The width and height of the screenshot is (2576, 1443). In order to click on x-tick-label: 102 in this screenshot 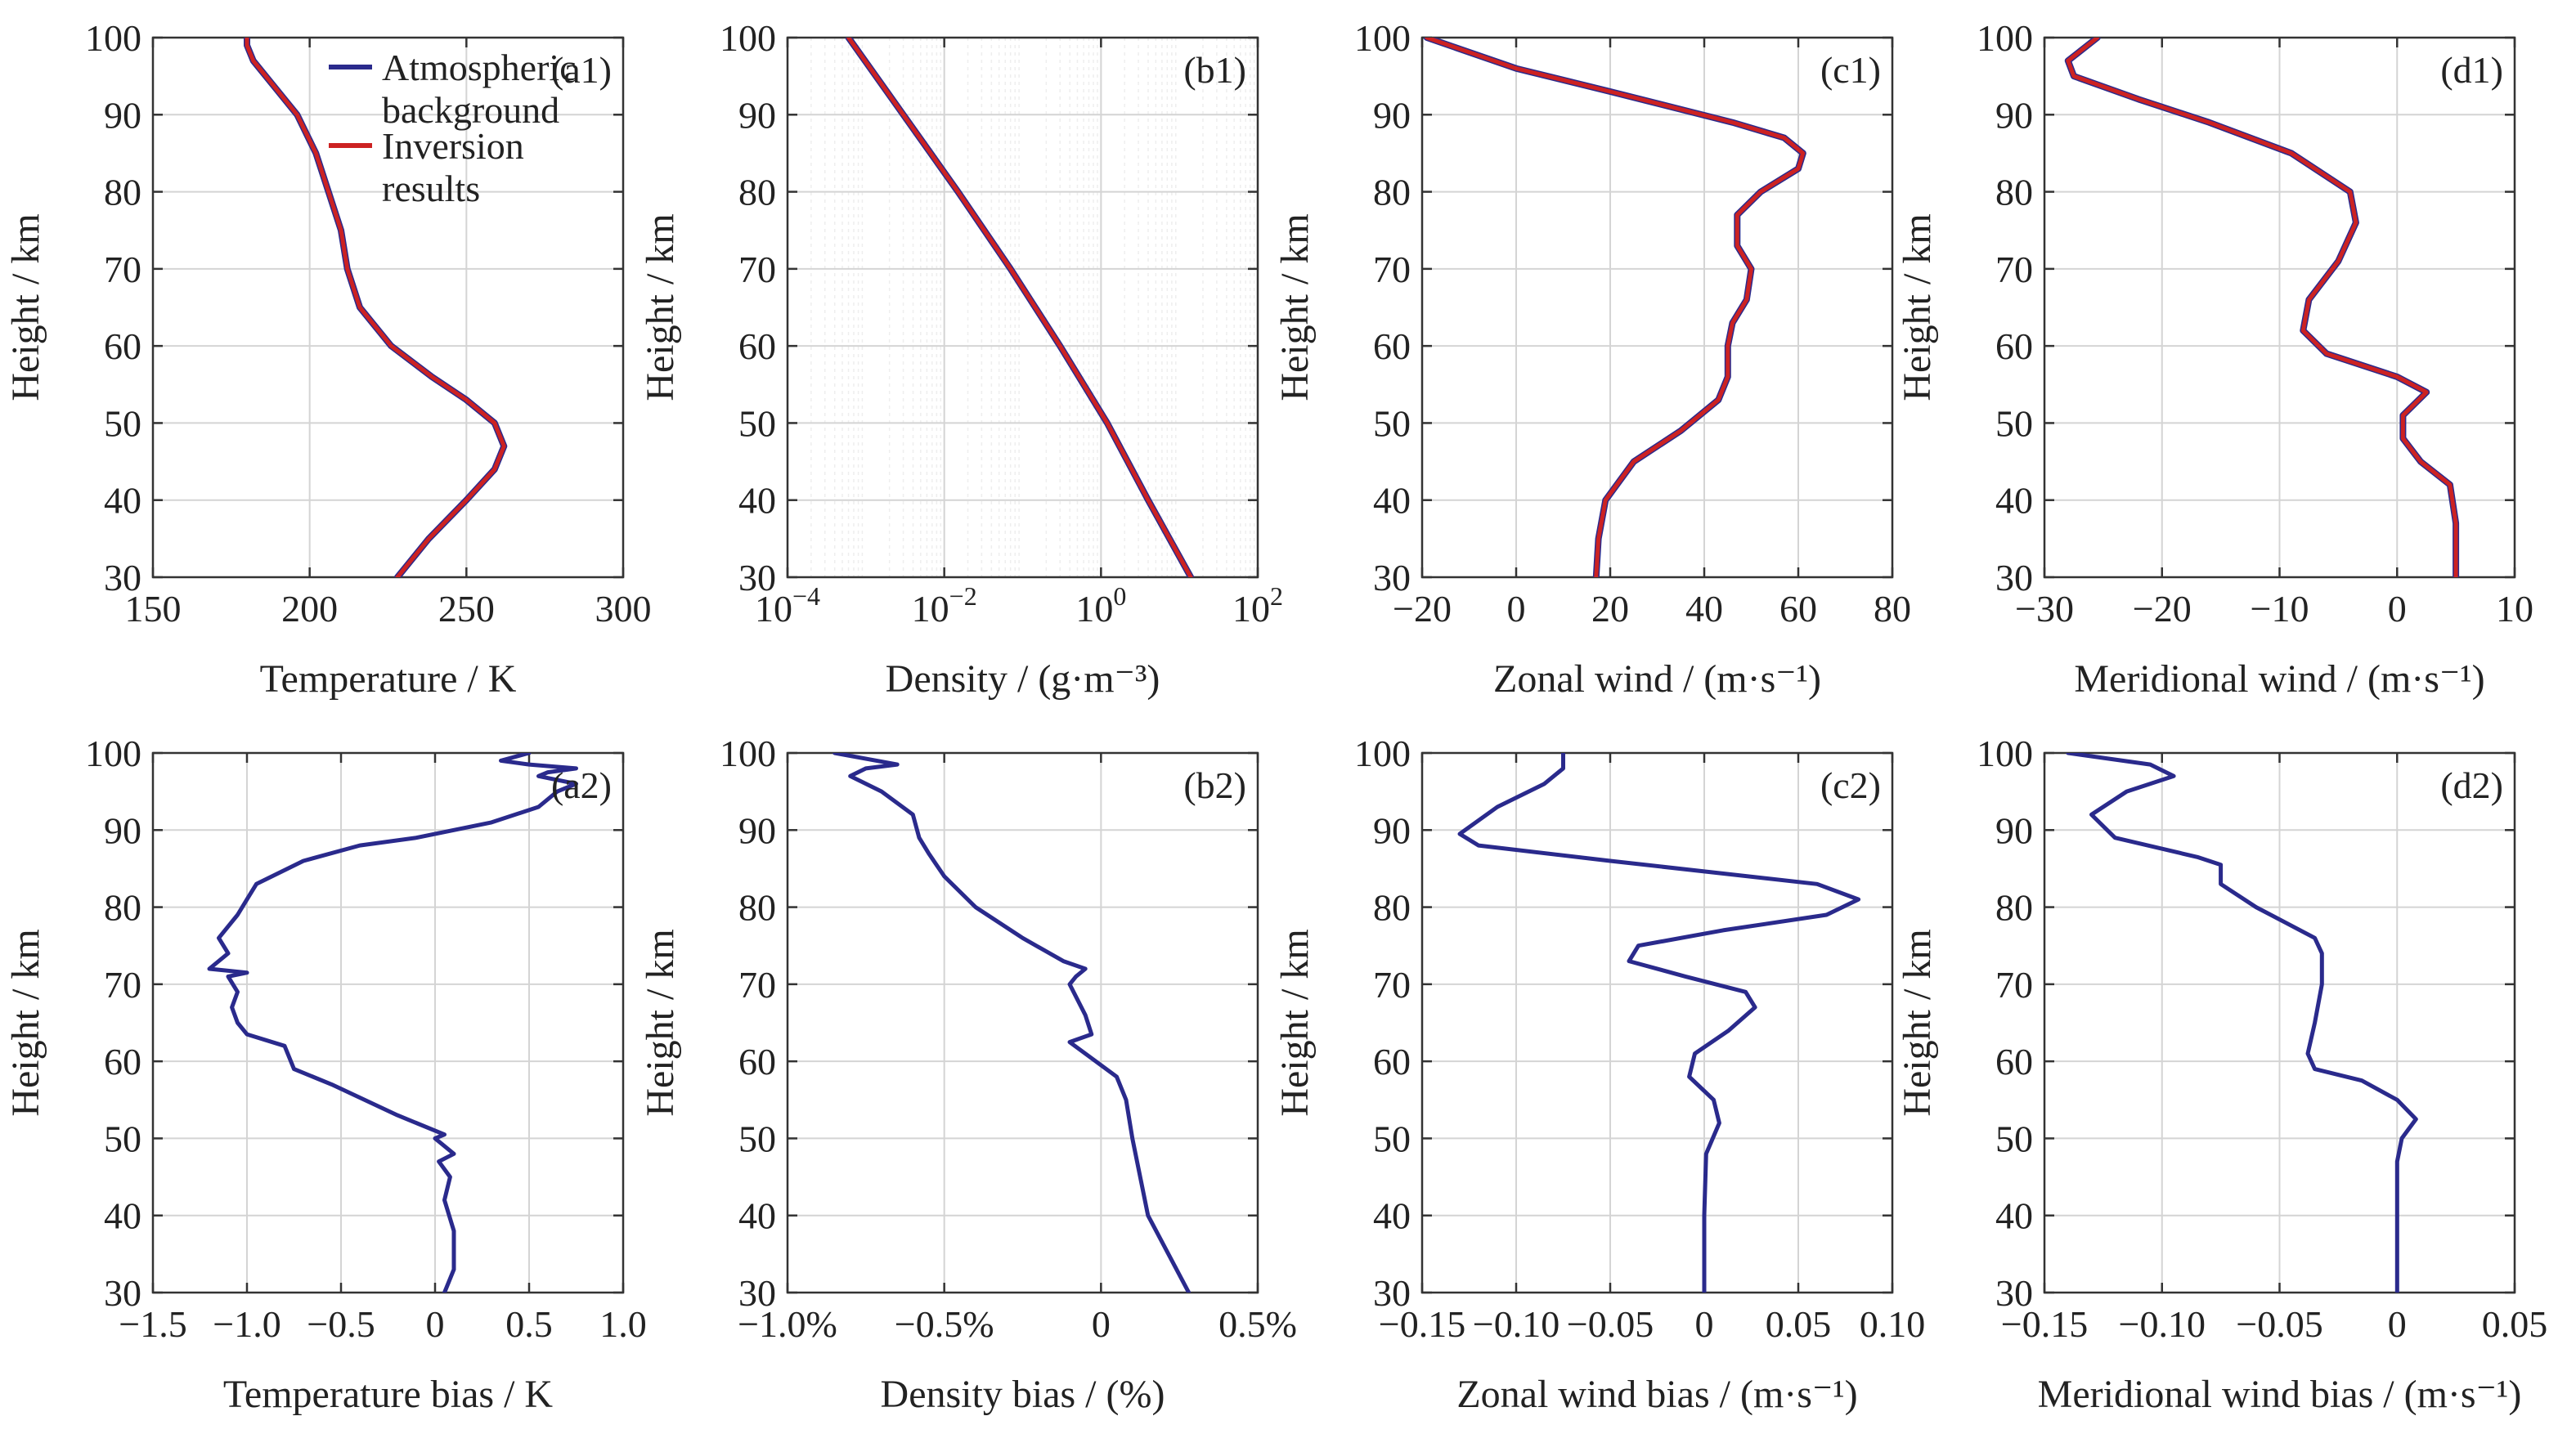, I will do `click(1257, 605)`.